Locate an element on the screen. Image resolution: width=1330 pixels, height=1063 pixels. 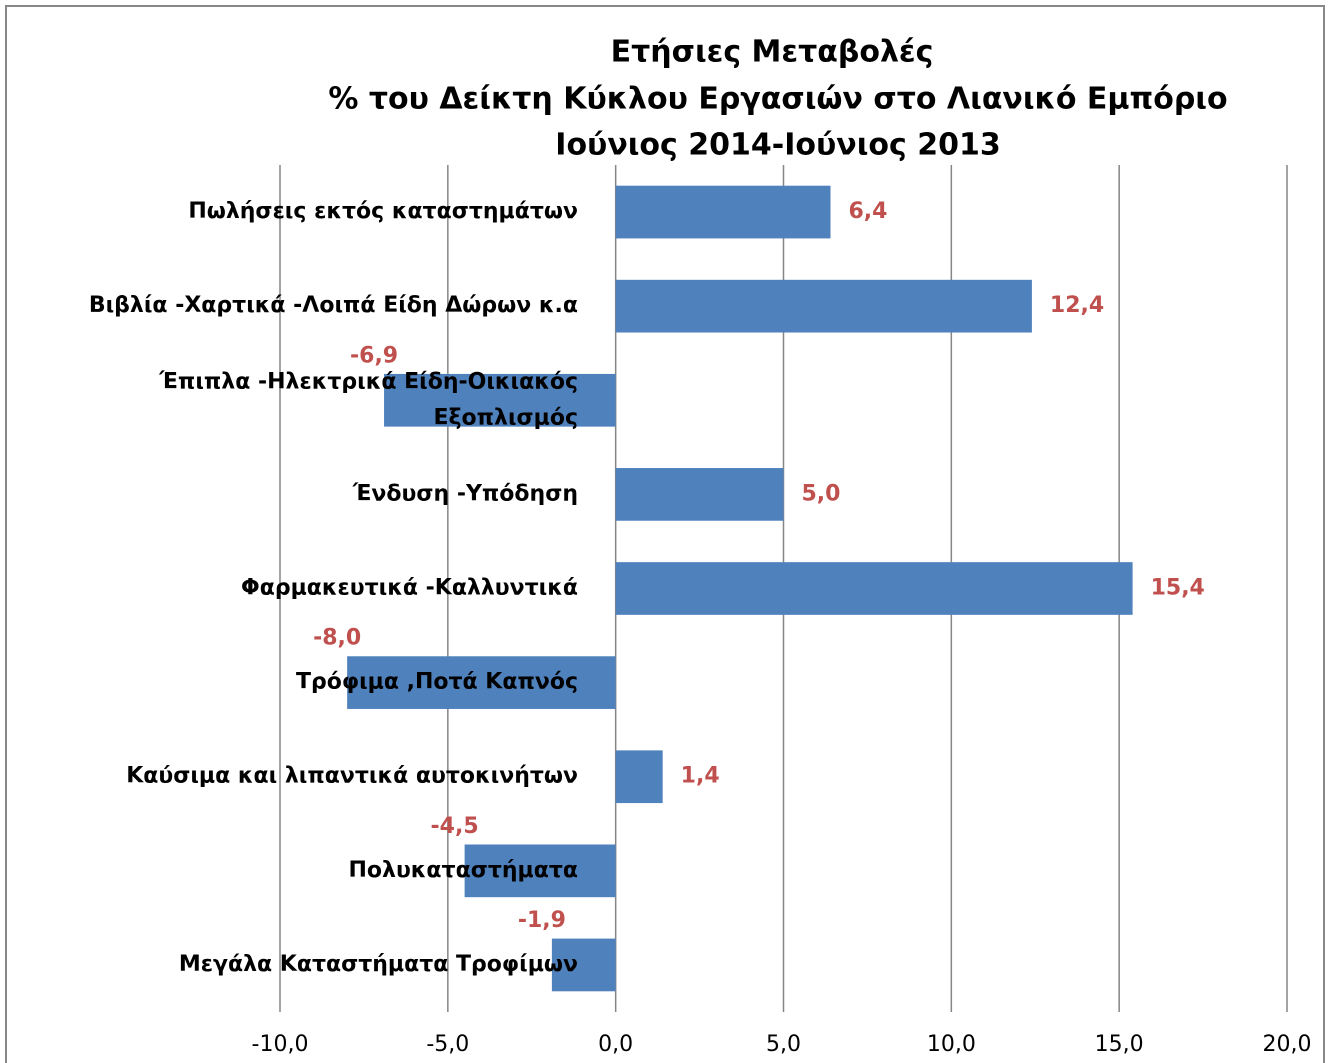
x-tick-label: -5,0 is located at coordinates (447, 1044).